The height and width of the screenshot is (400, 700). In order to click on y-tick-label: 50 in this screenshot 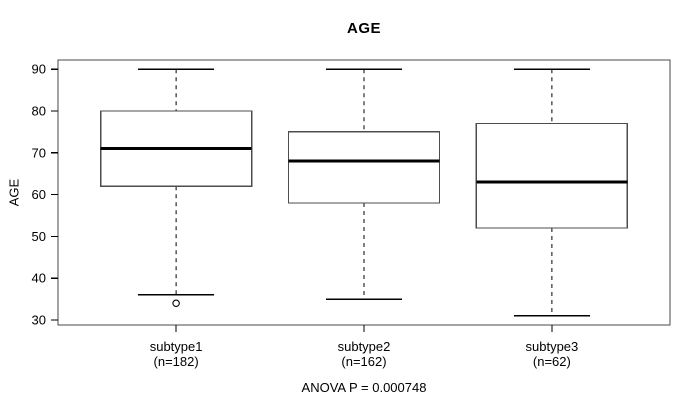, I will do `click(39, 236)`.